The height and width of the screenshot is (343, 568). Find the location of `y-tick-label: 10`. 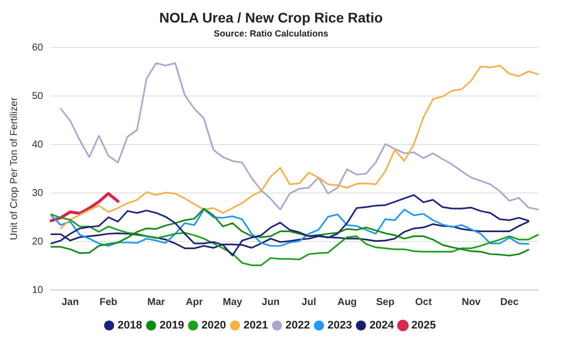

y-tick-label: 10 is located at coordinates (38, 290).